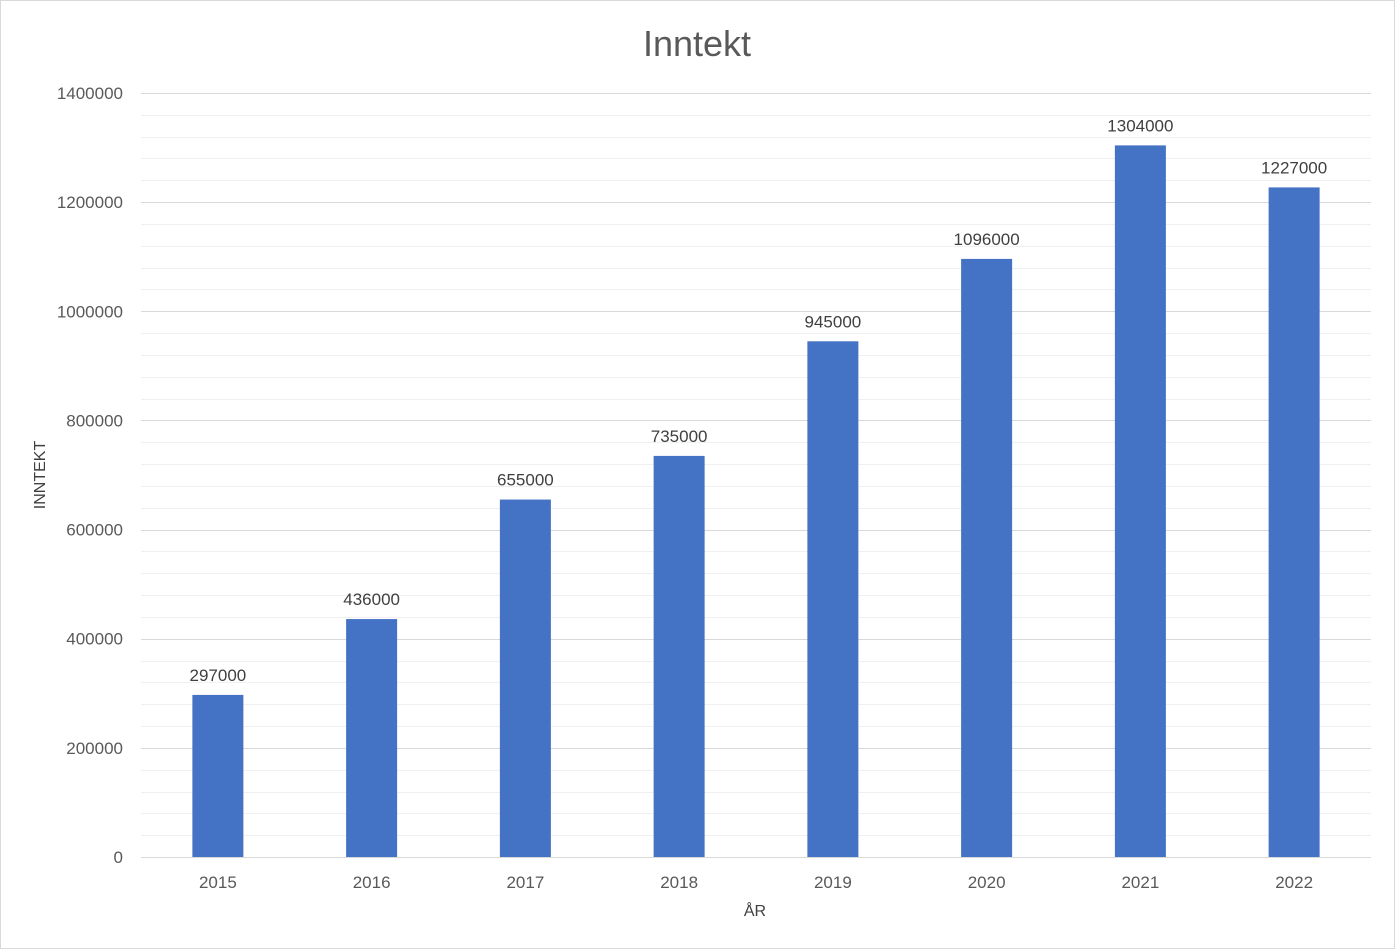  I want to click on y-axis-title: INNTEKT, so click(40, 475).